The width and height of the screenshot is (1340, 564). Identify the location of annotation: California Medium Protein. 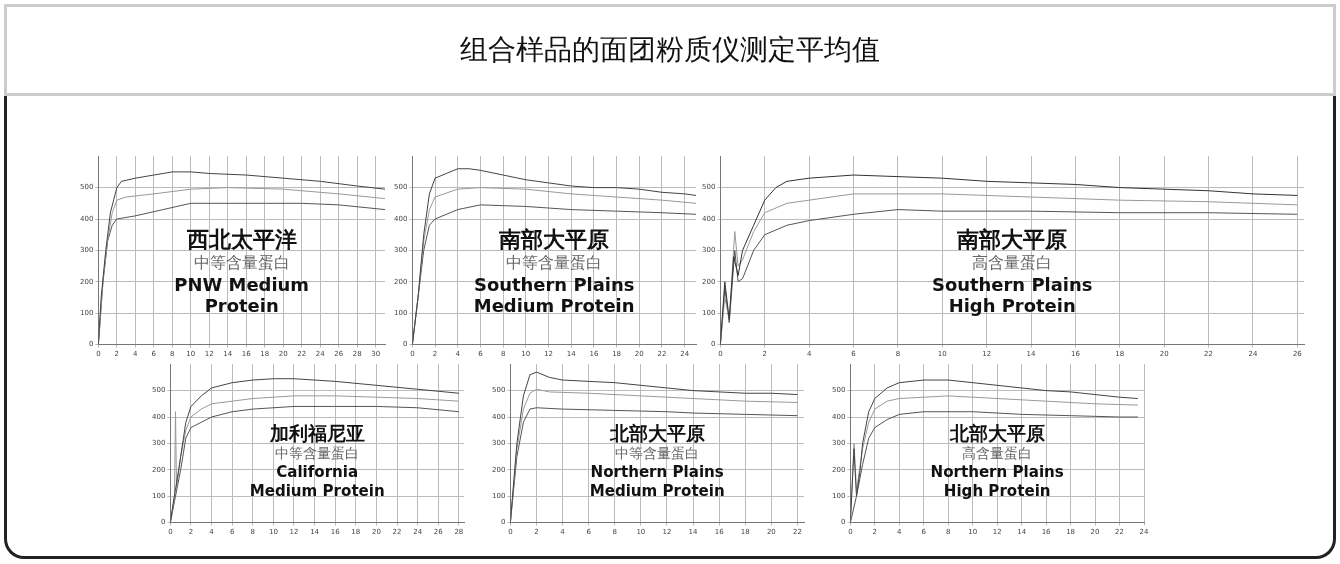
(317, 481).